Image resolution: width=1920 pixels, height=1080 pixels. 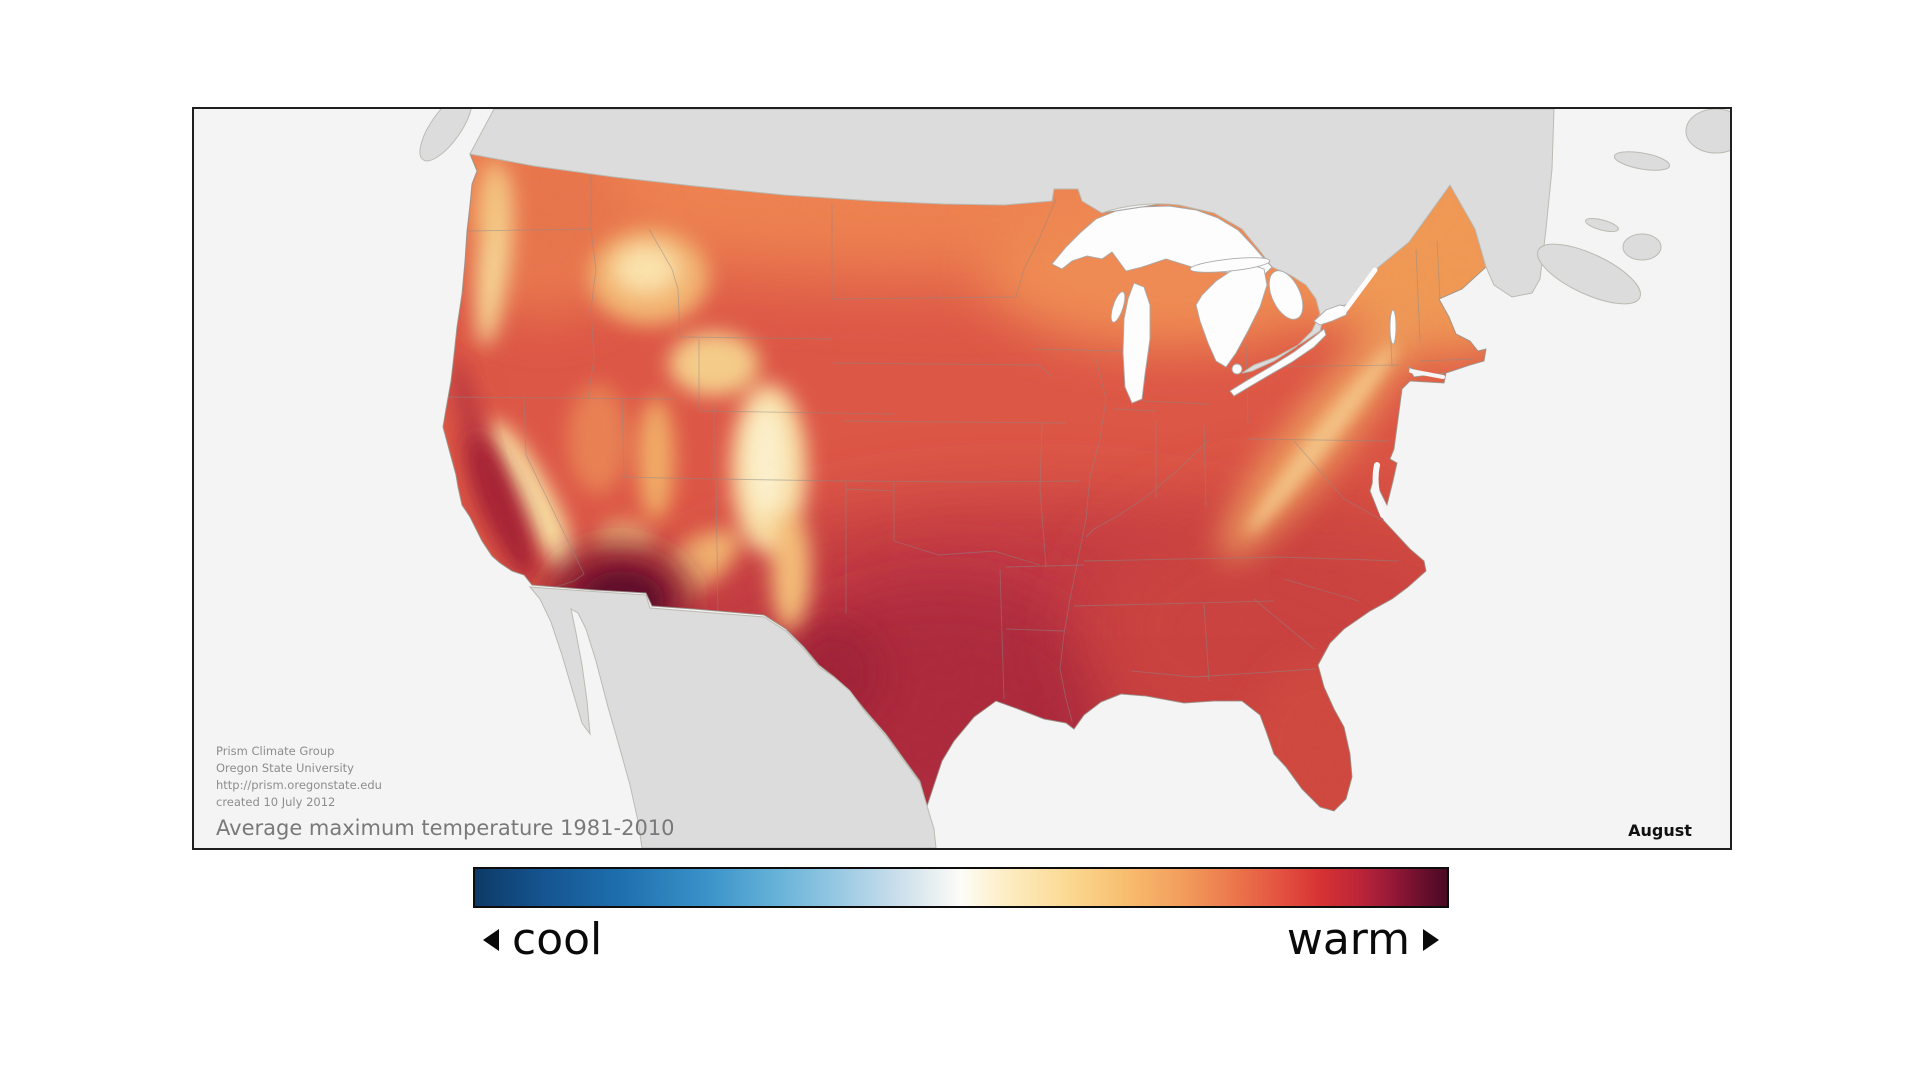 What do you see at coordinates (1118, 307) in the screenshot?
I see `green-bay` at bounding box center [1118, 307].